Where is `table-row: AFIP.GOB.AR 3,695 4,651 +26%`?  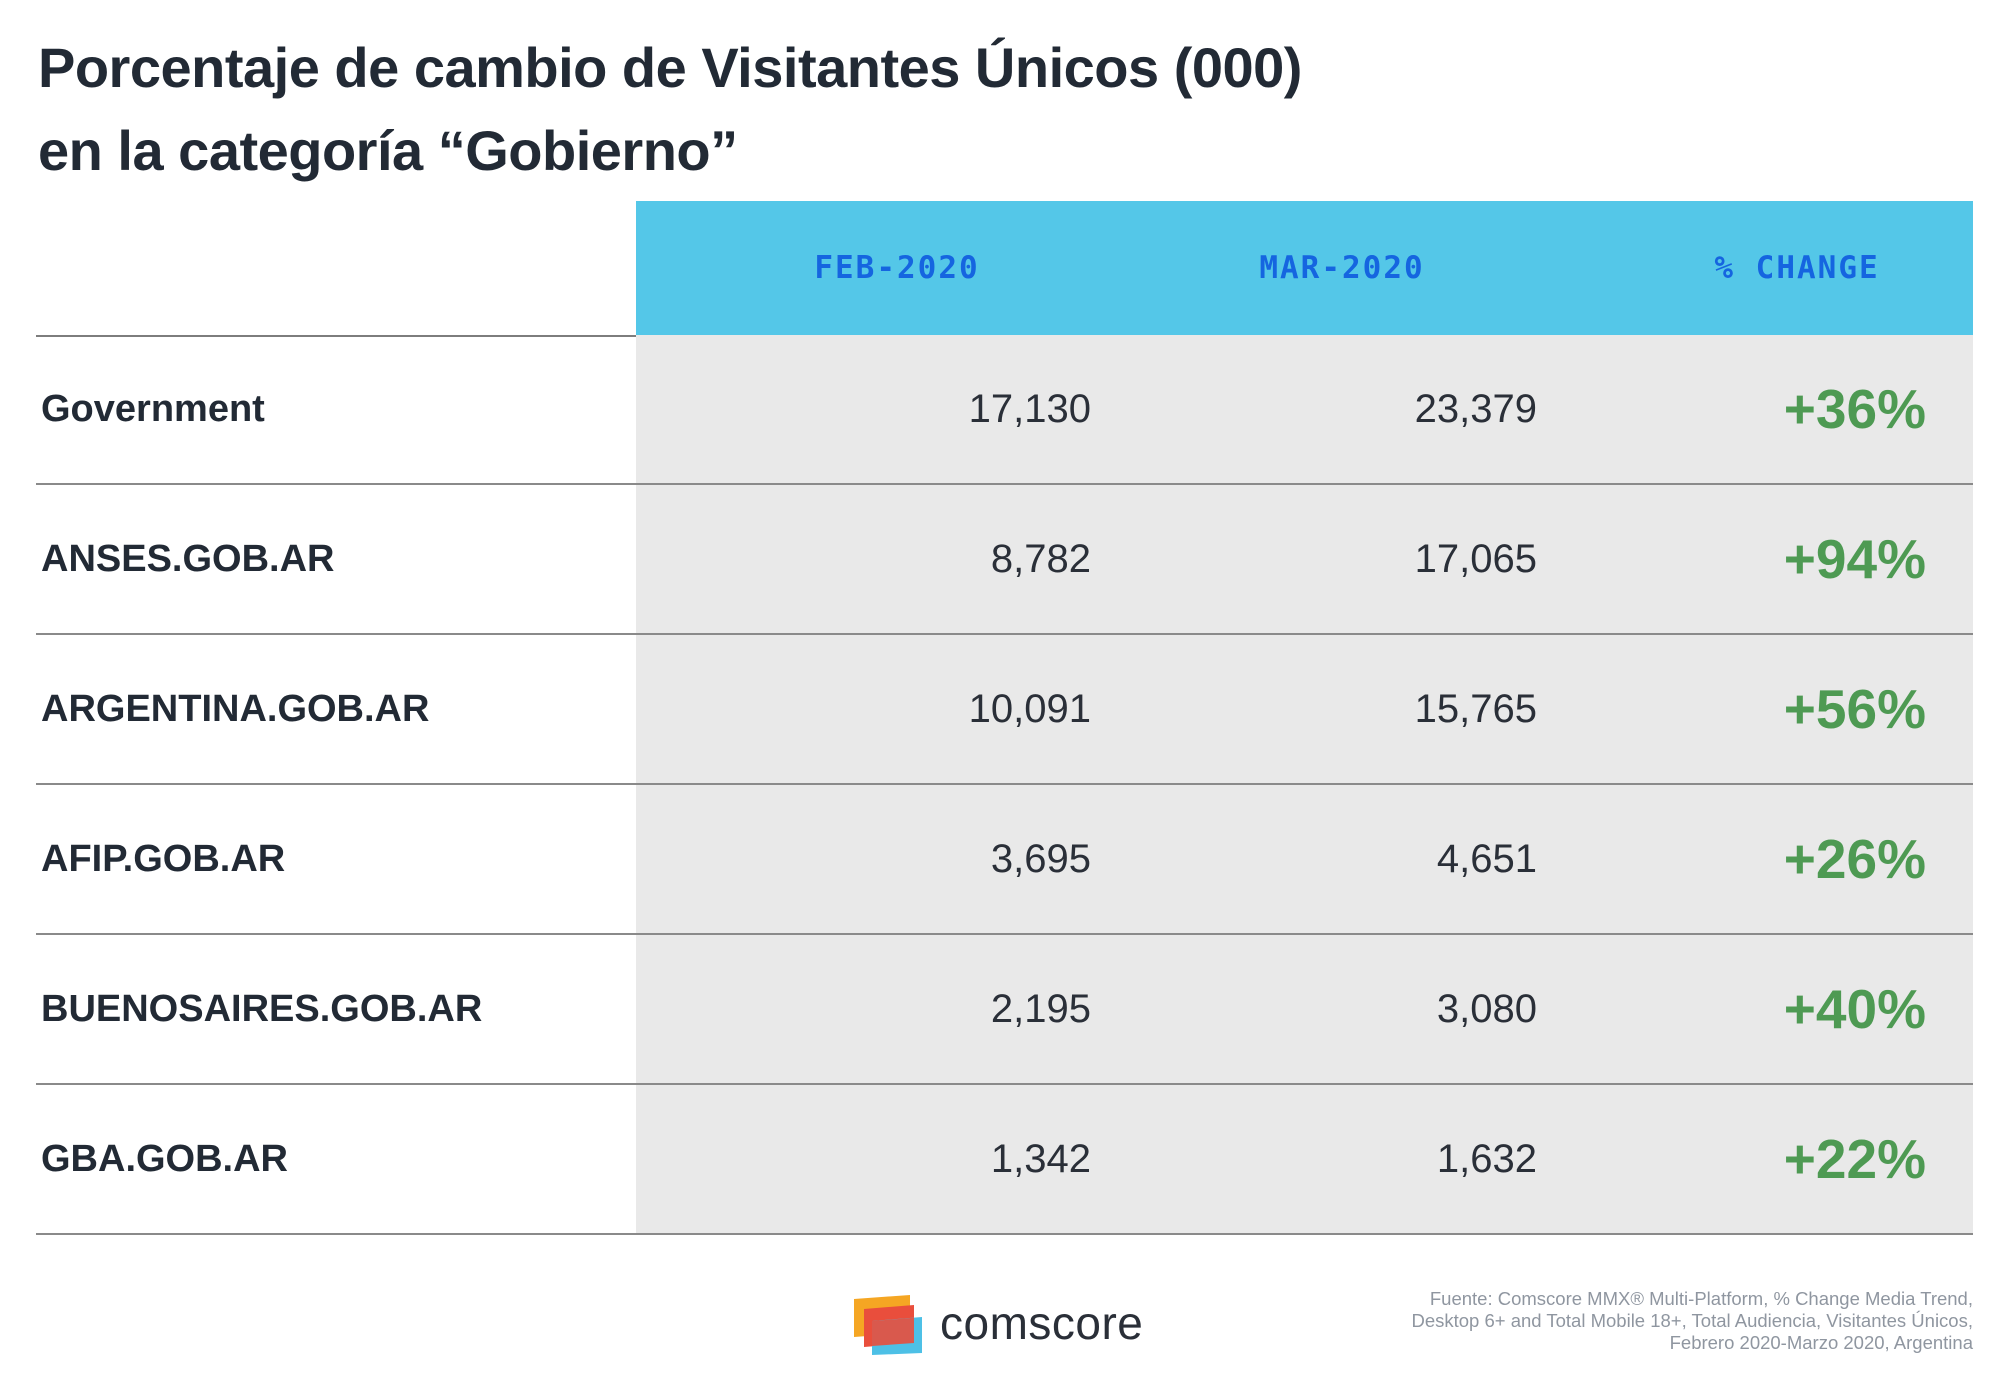
table-row: AFIP.GOB.AR 3,695 4,651 +26% is located at coordinates (1004, 860).